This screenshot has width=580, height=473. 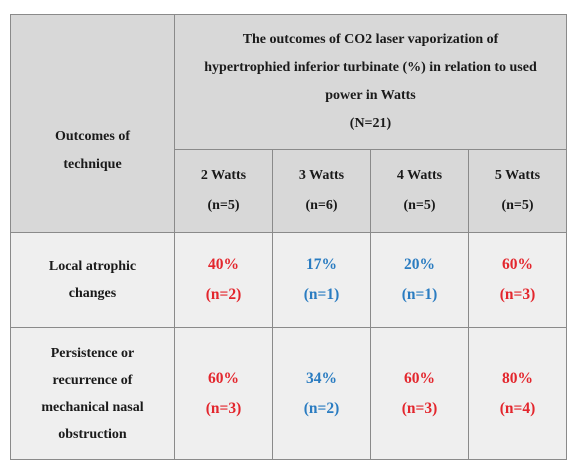 What do you see at coordinates (223, 191) in the screenshot?
I see `column-header-2w: 2 Watts (n=5)` at bounding box center [223, 191].